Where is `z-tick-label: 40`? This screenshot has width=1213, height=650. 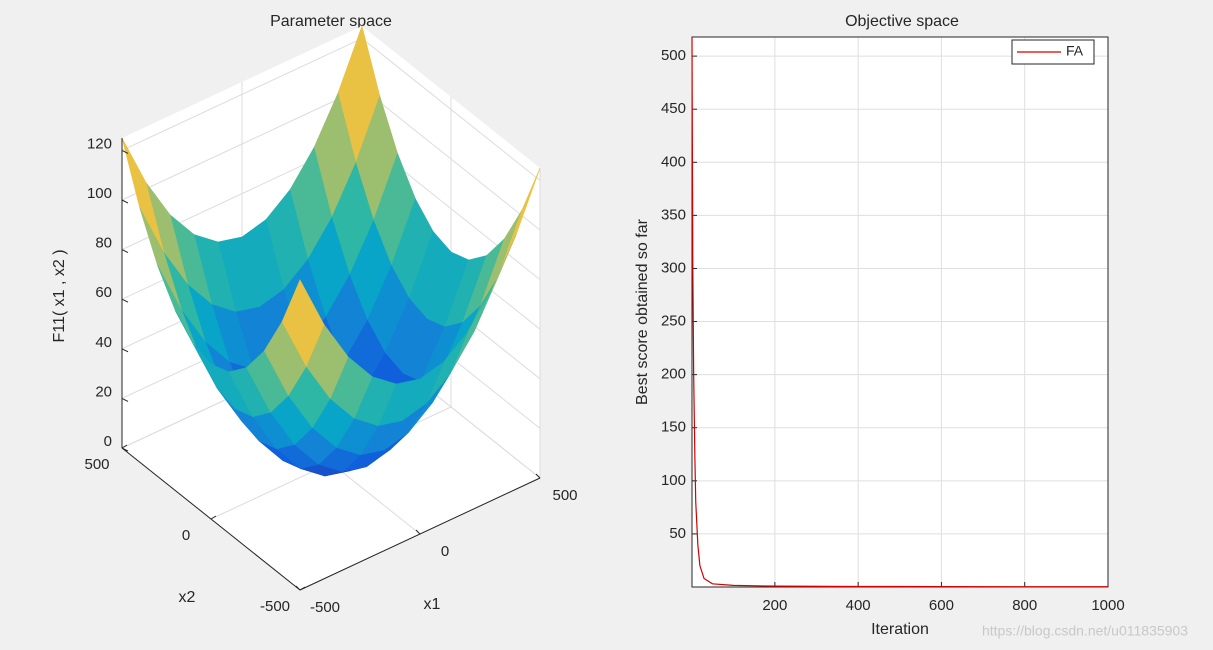 z-tick-label: 40 is located at coordinates (103, 342).